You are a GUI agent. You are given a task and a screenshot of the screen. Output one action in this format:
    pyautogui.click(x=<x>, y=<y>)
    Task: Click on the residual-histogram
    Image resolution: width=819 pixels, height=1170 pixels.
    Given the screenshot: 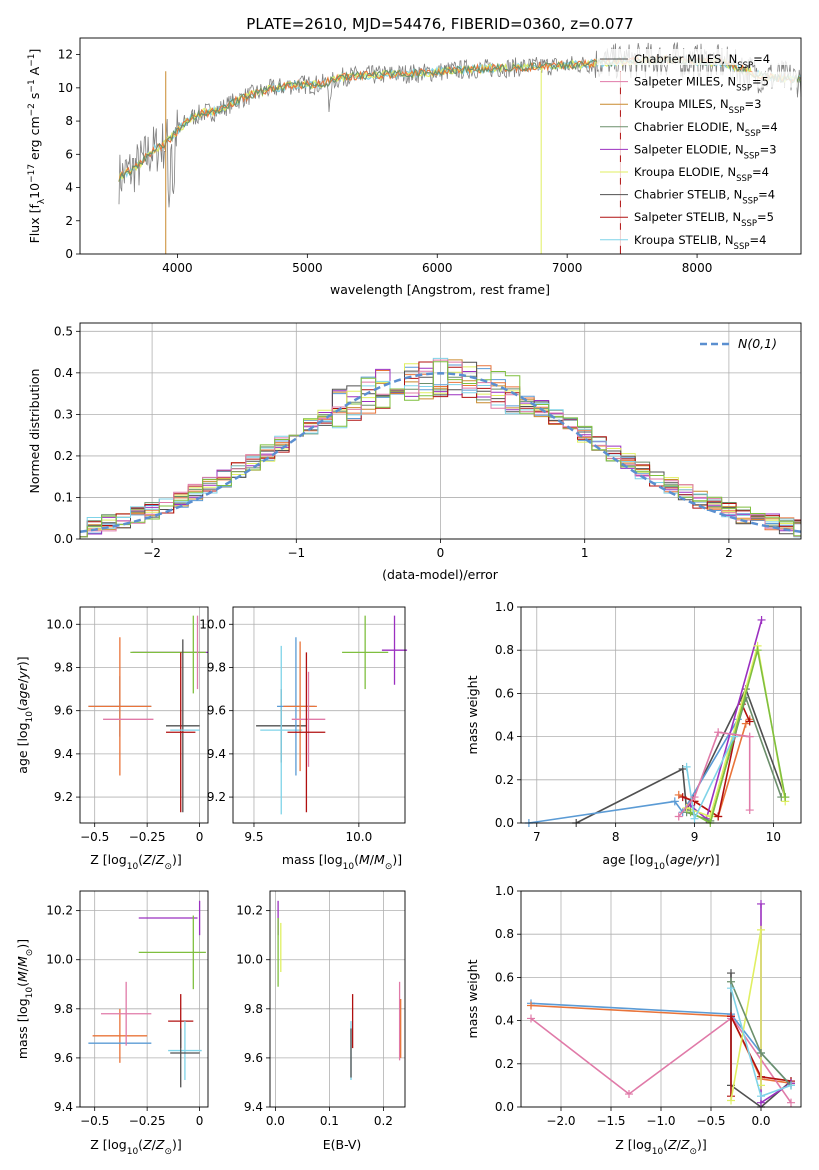 What is the action you would take?
    pyautogui.click(x=440, y=450)
    